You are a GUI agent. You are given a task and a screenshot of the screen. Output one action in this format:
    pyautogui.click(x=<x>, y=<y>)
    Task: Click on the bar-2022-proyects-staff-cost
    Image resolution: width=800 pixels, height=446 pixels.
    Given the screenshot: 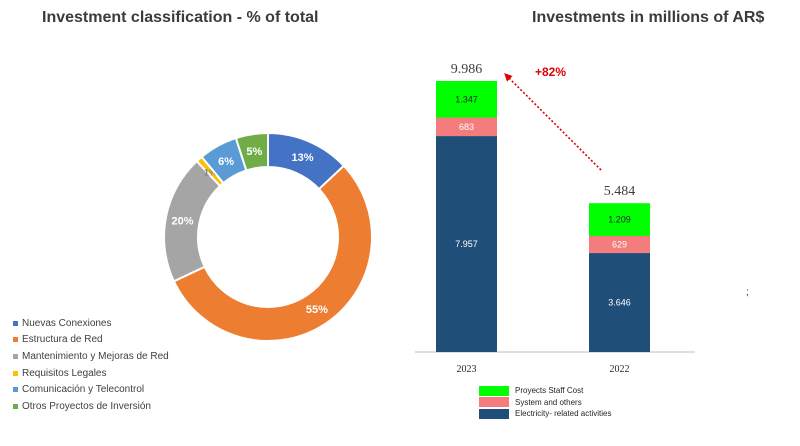 What is the action you would take?
    pyautogui.click(x=619, y=219)
    